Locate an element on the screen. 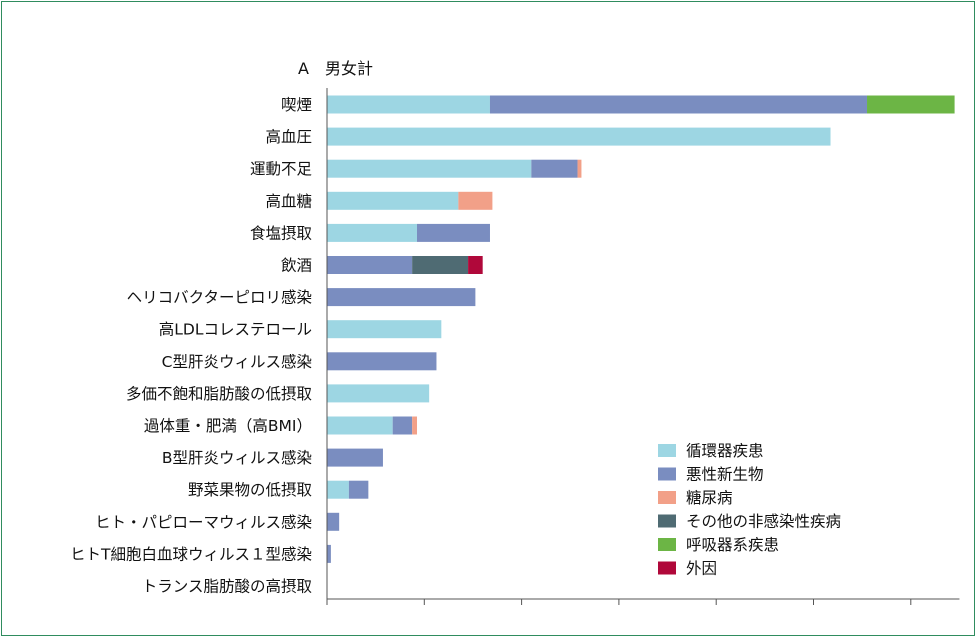 This screenshot has width=978, height=639. legend-label: 呼吸器系疾患 is located at coordinates (732, 545).